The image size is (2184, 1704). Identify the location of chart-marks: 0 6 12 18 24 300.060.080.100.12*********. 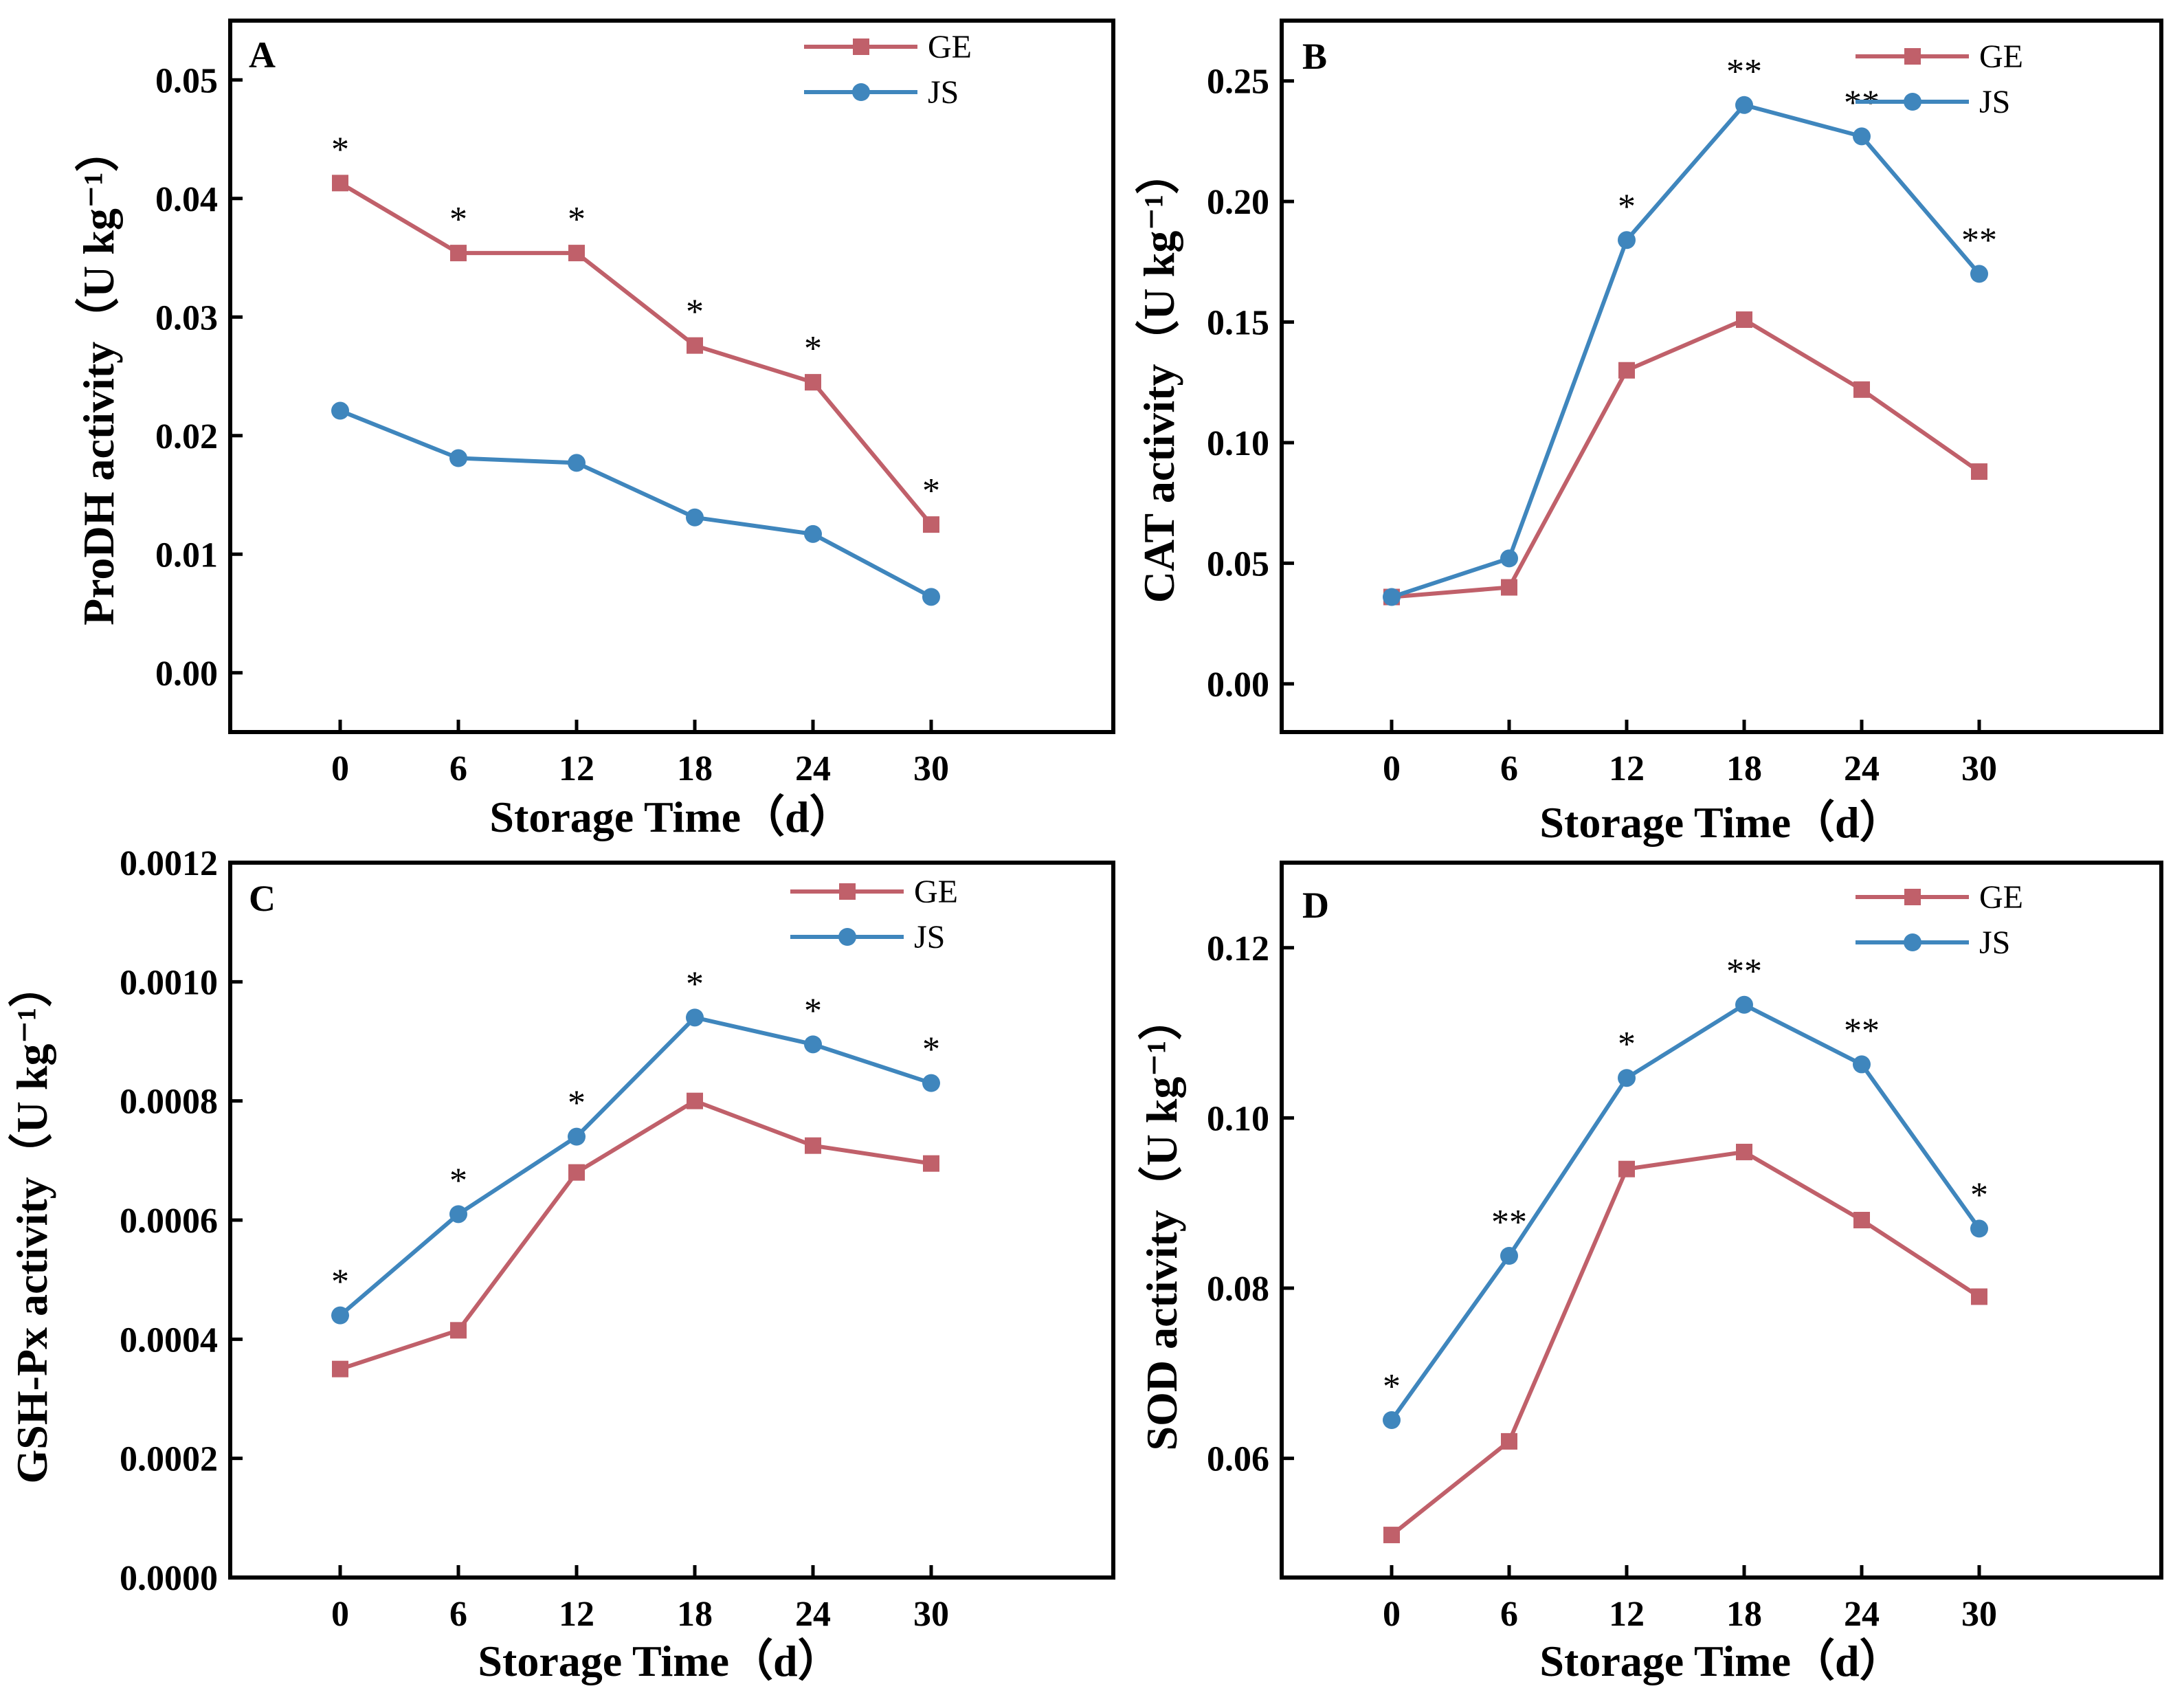
(1602, 1281).